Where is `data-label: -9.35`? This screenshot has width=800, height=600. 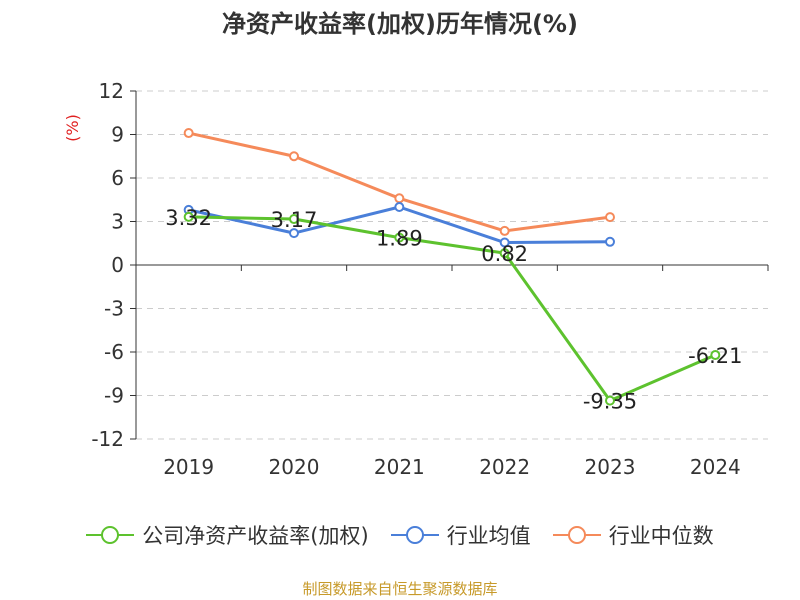
data-label: -9.35 is located at coordinates (610, 402).